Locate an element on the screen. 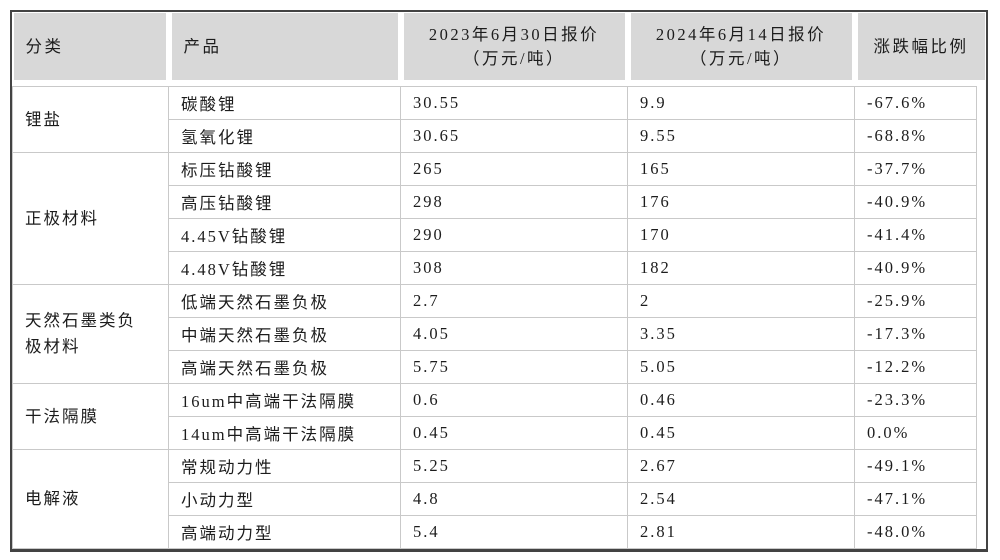  header-category-label: 分类 is located at coordinates (44, 46).